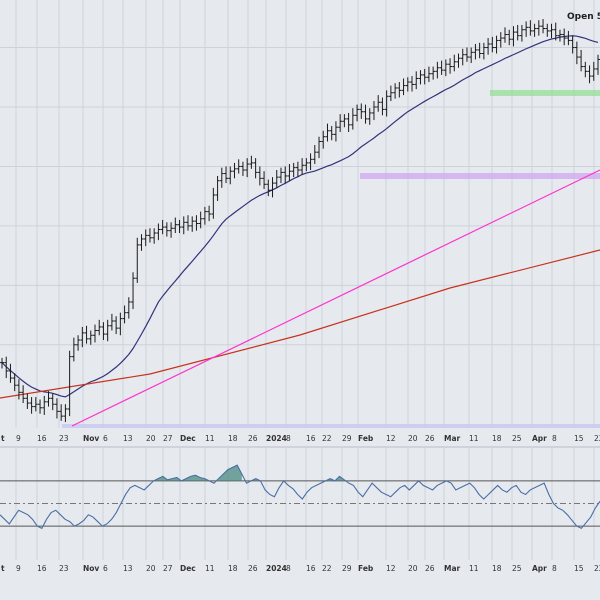 The image size is (600, 600). Describe the element at coordinates (188, 568) in the screenshot. I see `x-axis-tick-label: Dec` at that location.